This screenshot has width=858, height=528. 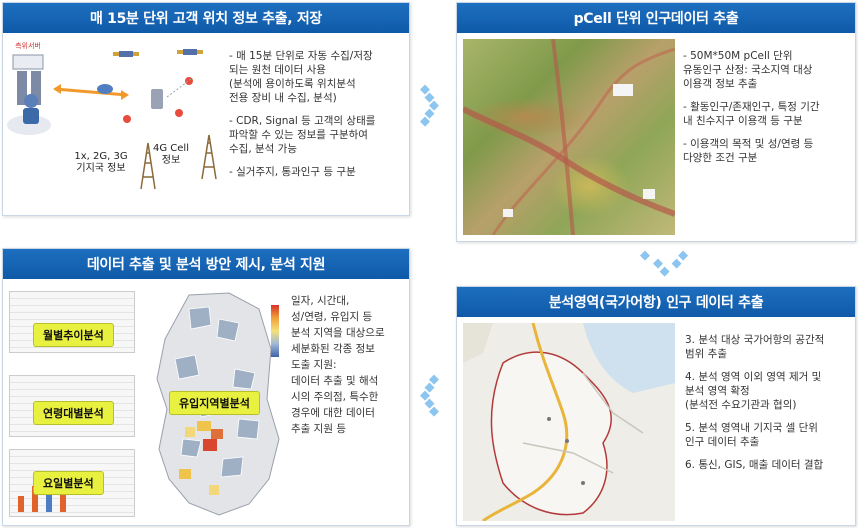 What do you see at coordinates (569, 137) in the screenshot?
I see `pcell-heatmap` at bounding box center [569, 137].